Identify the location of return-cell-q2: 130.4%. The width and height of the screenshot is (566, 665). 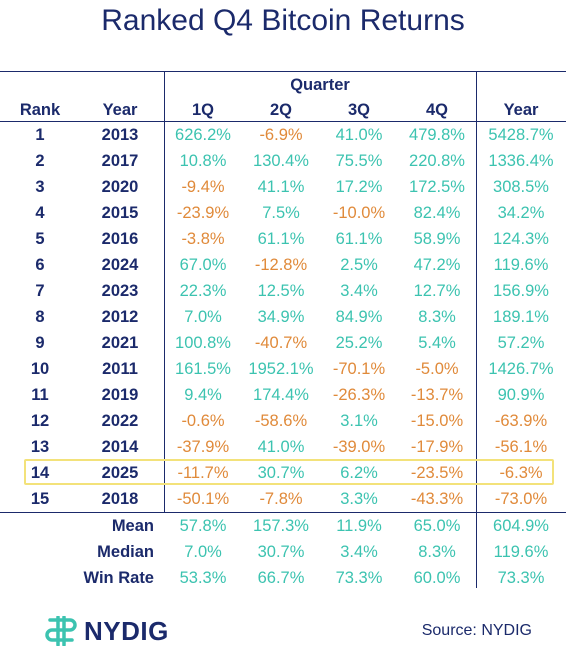
(281, 161).